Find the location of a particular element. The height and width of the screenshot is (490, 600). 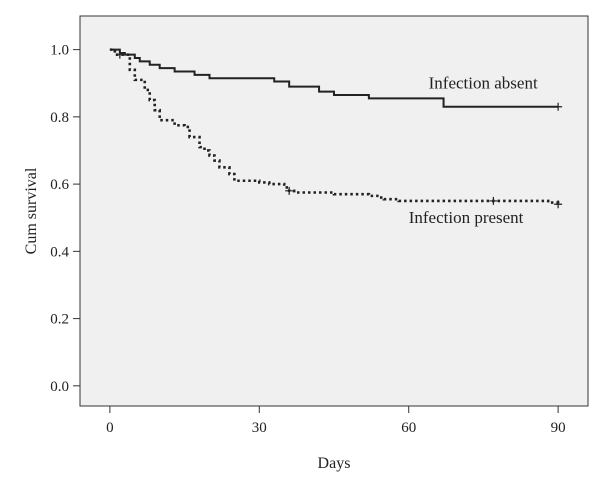

y-axis-label: Cum survival is located at coordinates (31, 210).